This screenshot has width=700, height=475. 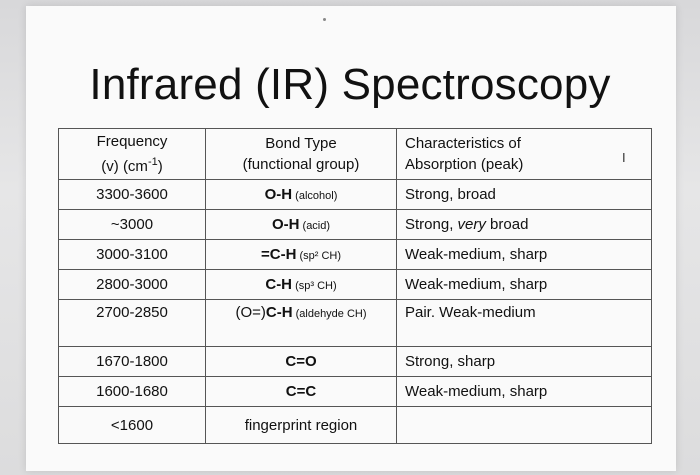 What do you see at coordinates (315, 226) in the screenshot?
I see `bond-note: (acid)` at bounding box center [315, 226].